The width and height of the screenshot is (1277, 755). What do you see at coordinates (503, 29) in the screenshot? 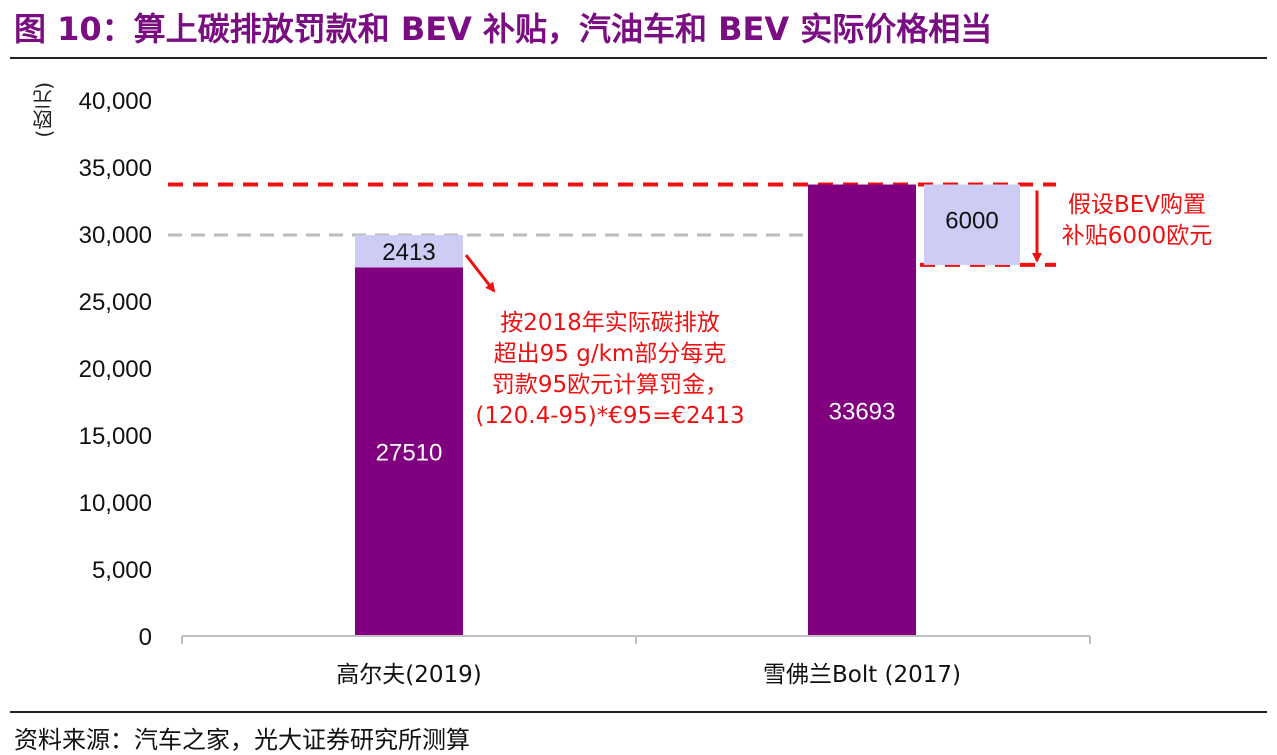
I see `figure-title: 图 10：算上碳排放罚款和 BEV 补贴，汽油车和 BEV 实际价格相当` at bounding box center [503, 29].